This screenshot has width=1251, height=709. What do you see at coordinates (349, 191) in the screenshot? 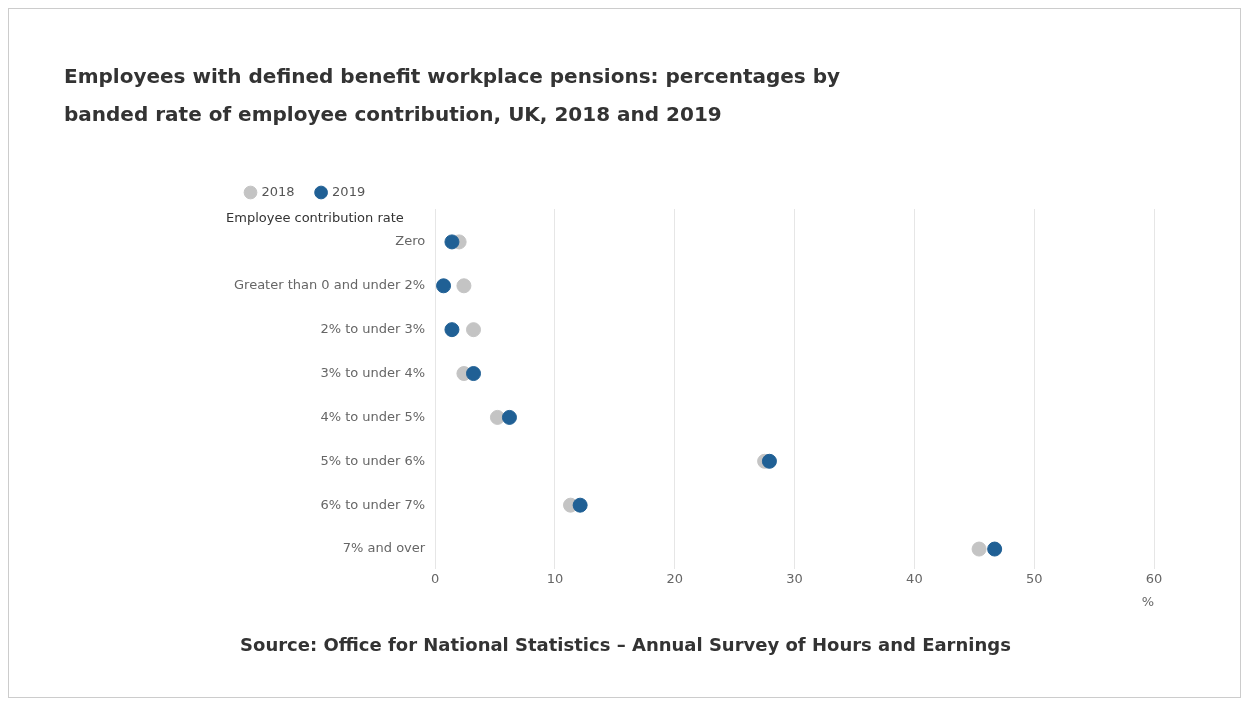
I see `legend-label: 2019` at bounding box center [349, 191].